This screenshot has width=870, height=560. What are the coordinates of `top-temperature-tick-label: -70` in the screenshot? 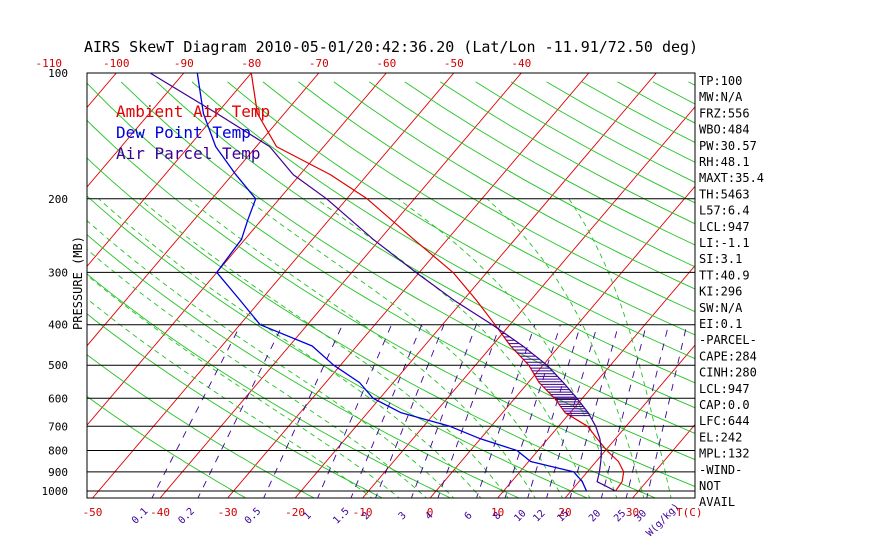 It's located at (319, 63).